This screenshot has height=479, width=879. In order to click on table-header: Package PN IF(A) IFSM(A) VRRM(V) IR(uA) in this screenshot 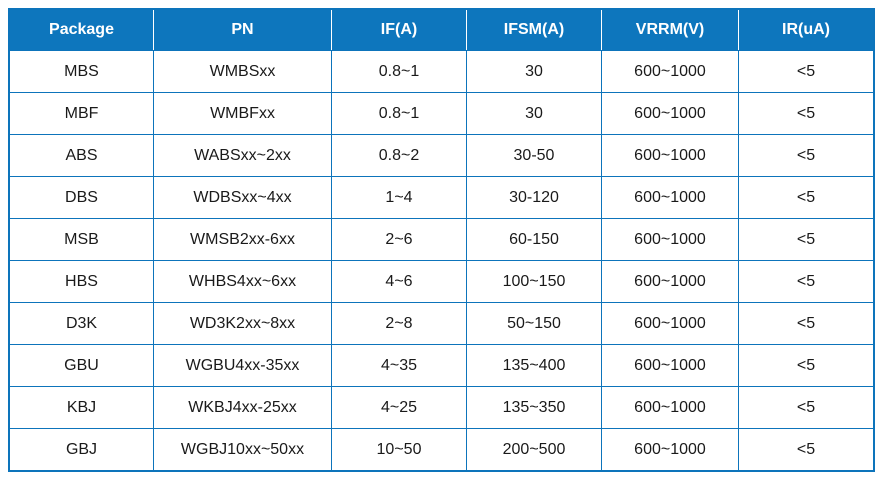, I will do `click(441, 30)`.